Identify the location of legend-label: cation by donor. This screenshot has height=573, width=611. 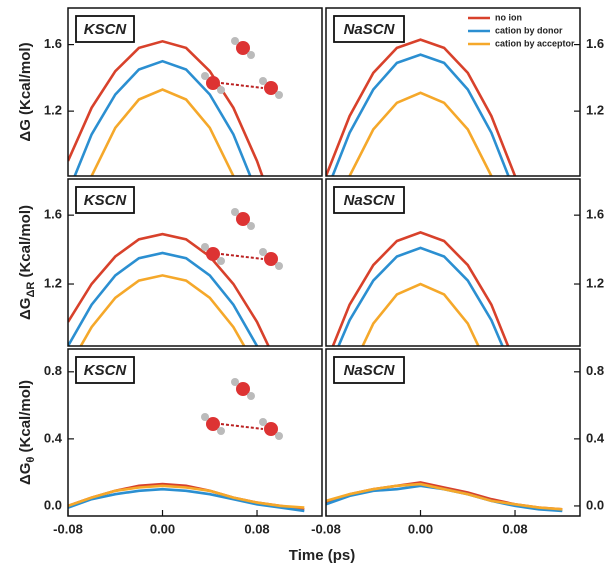
(529, 30).